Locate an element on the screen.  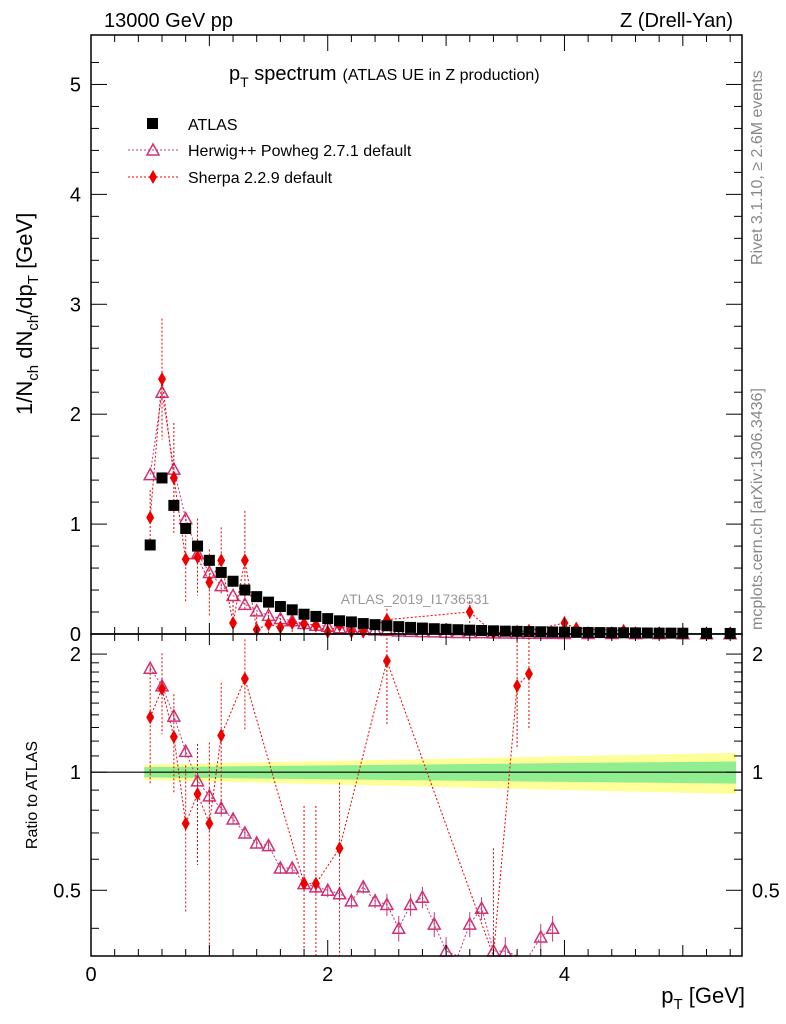
main-ylabel: 1/Nch dNch/dpT [GeV] is located at coordinates (27, 314).